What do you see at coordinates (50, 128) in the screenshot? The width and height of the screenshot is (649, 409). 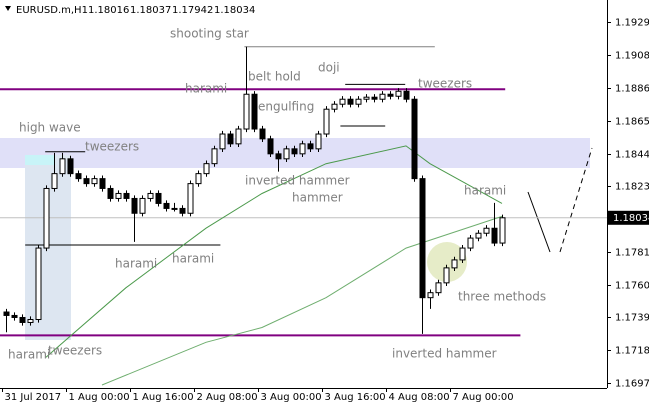 I see `annotation: high wave` at bounding box center [50, 128].